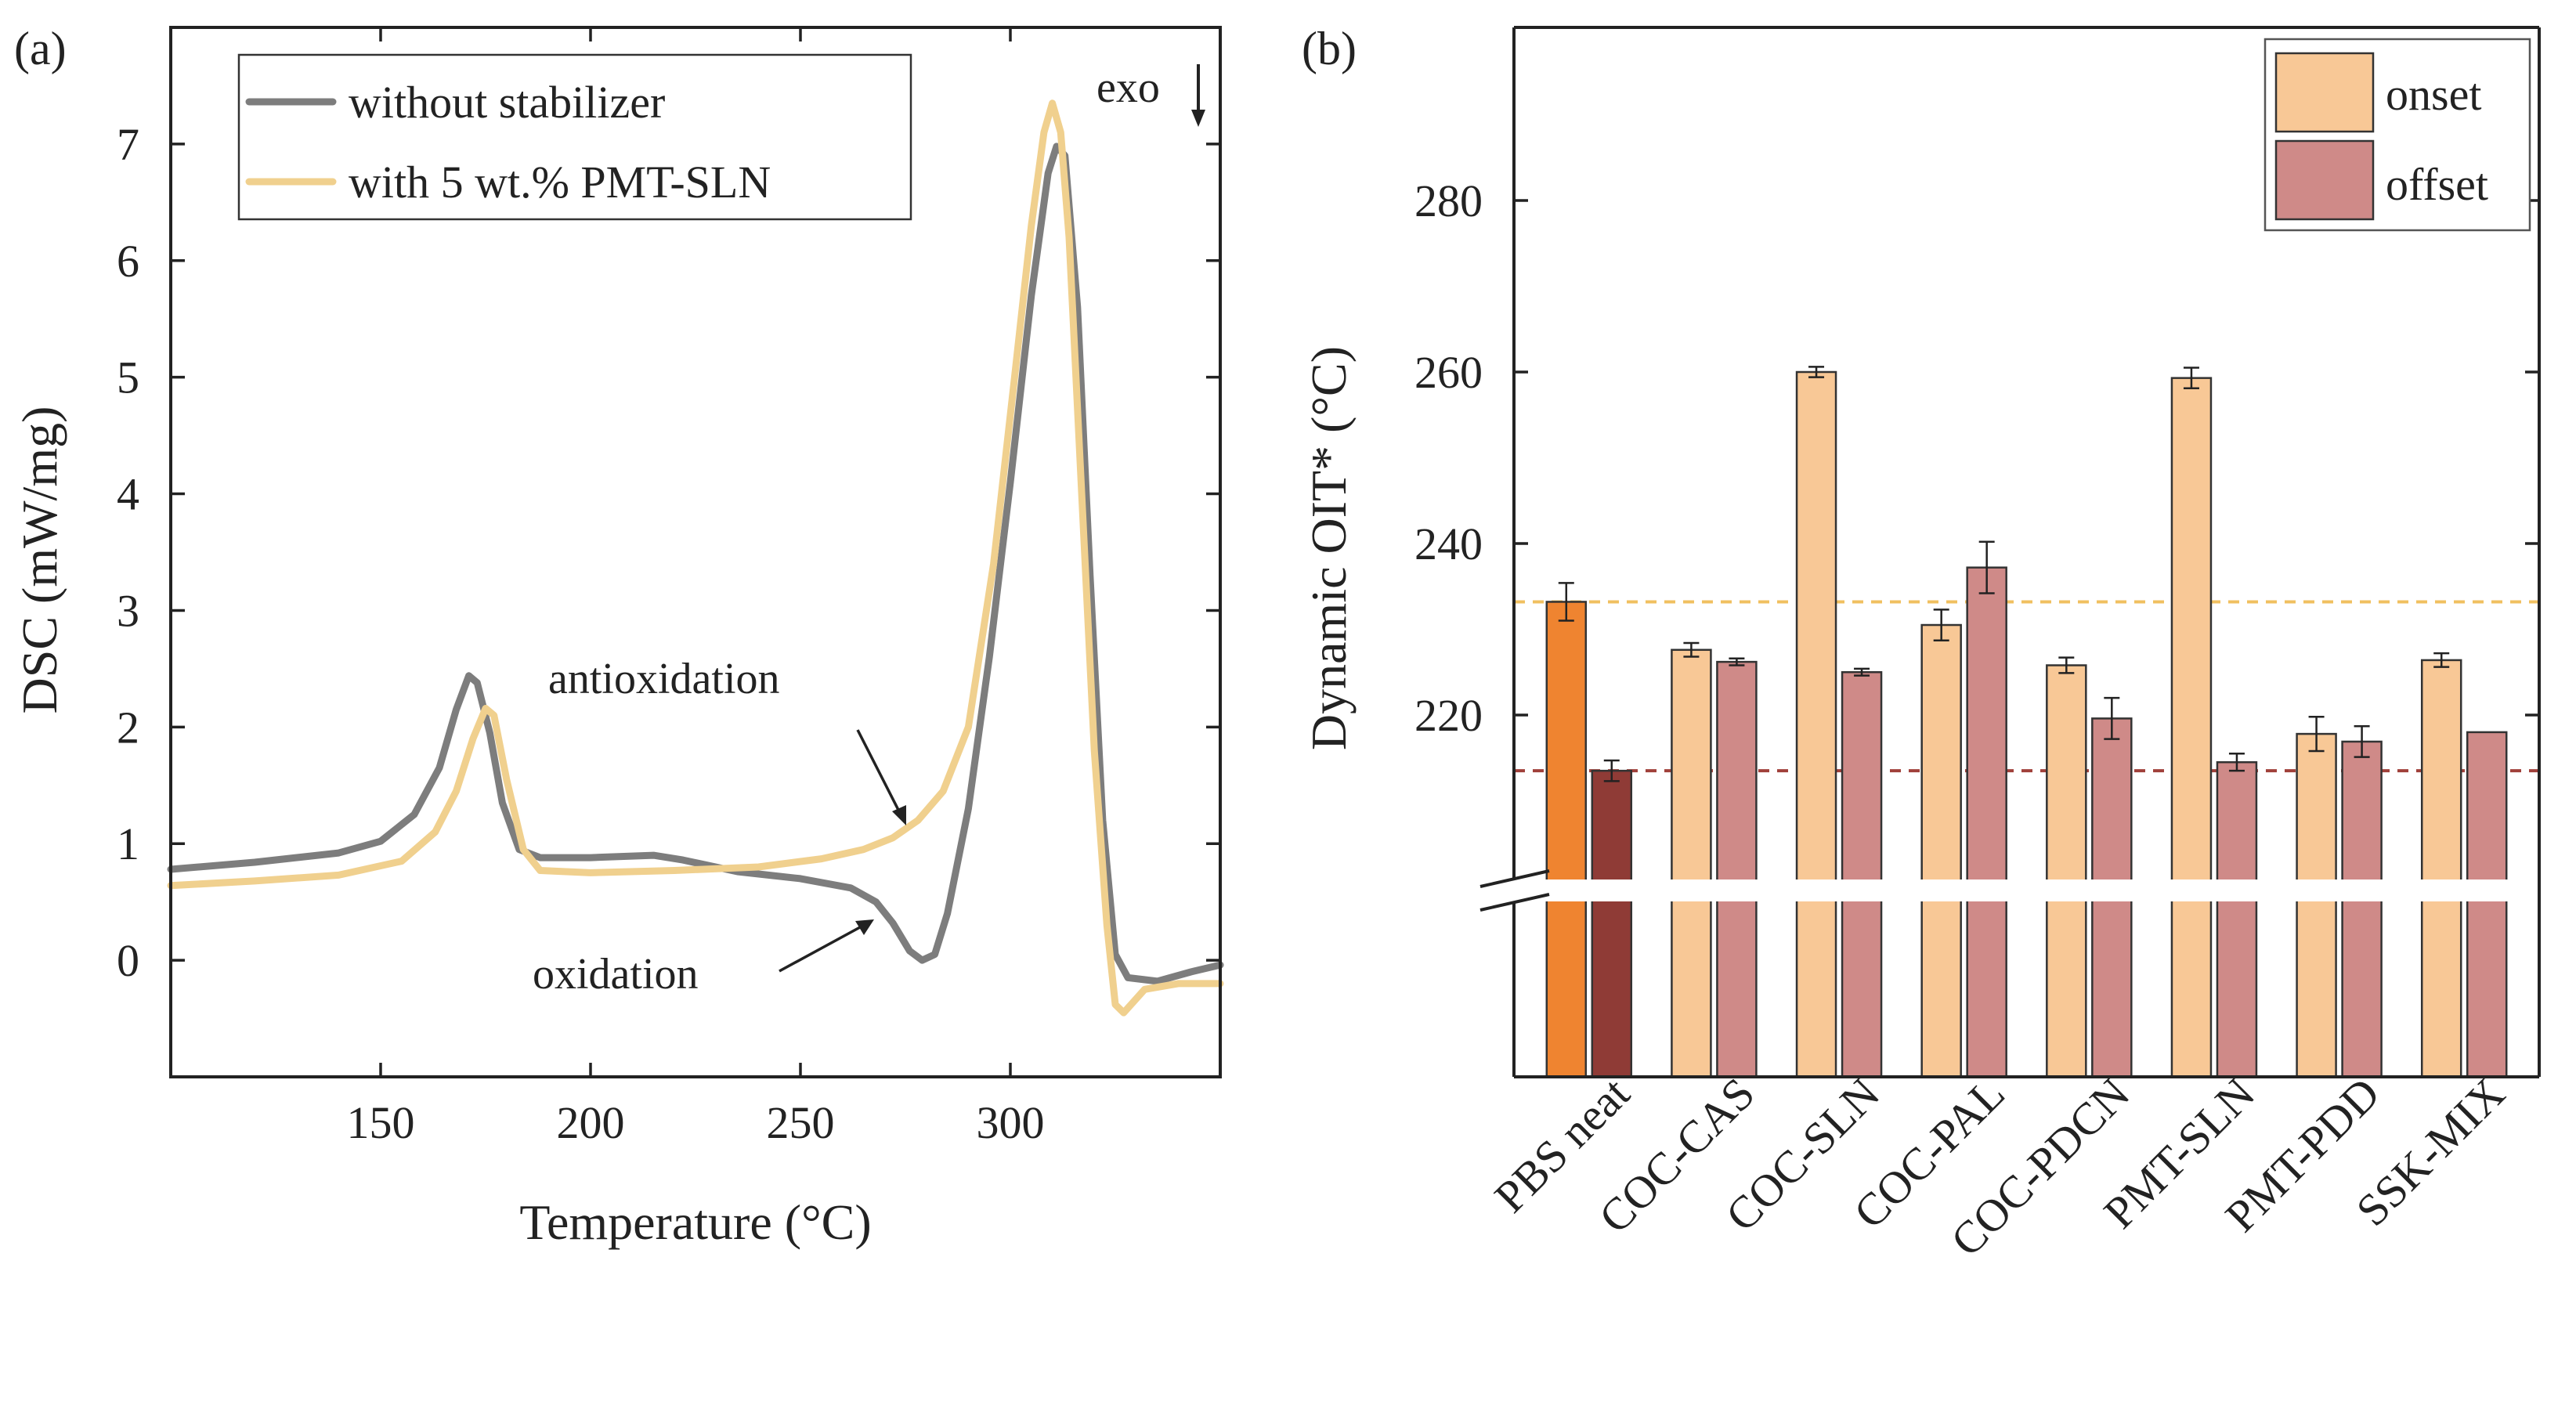 The image size is (2576, 1405). I want to click on panel-a-legend: without stabilizer with 5 wt.% PMT-SLN, so click(574, 137).